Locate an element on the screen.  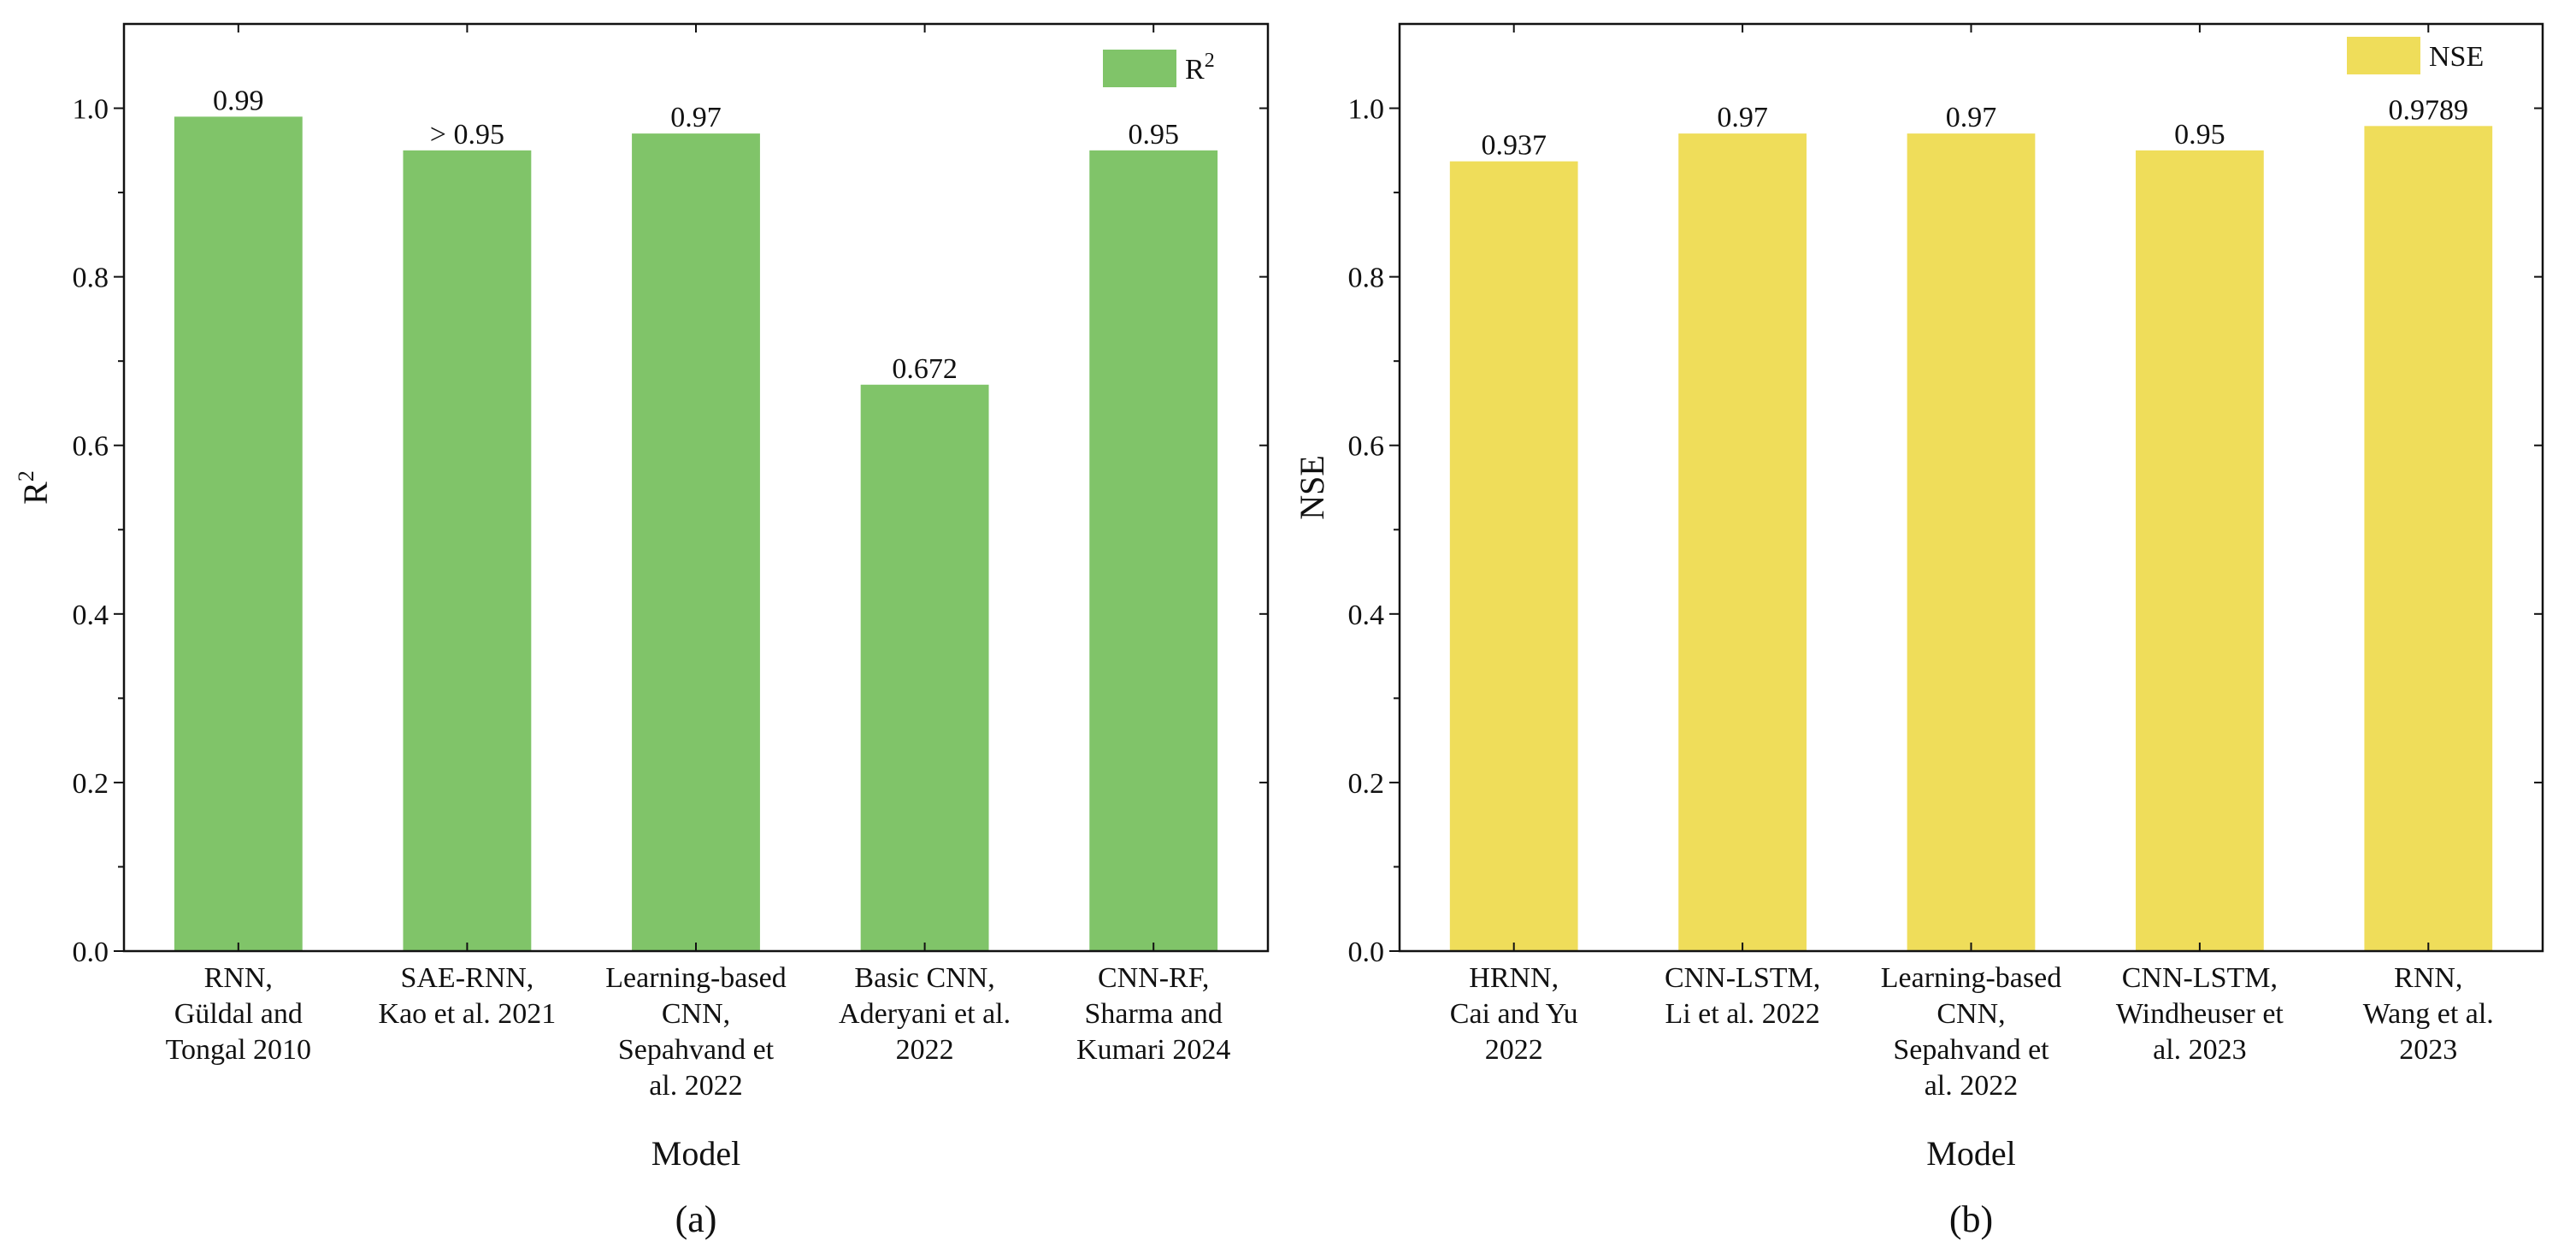
data-label-2: 0.97 is located at coordinates (1742, 117).